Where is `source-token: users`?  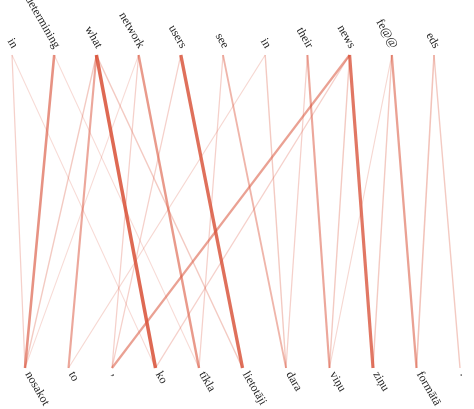 source-token: users is located at coordinates (178, 36).